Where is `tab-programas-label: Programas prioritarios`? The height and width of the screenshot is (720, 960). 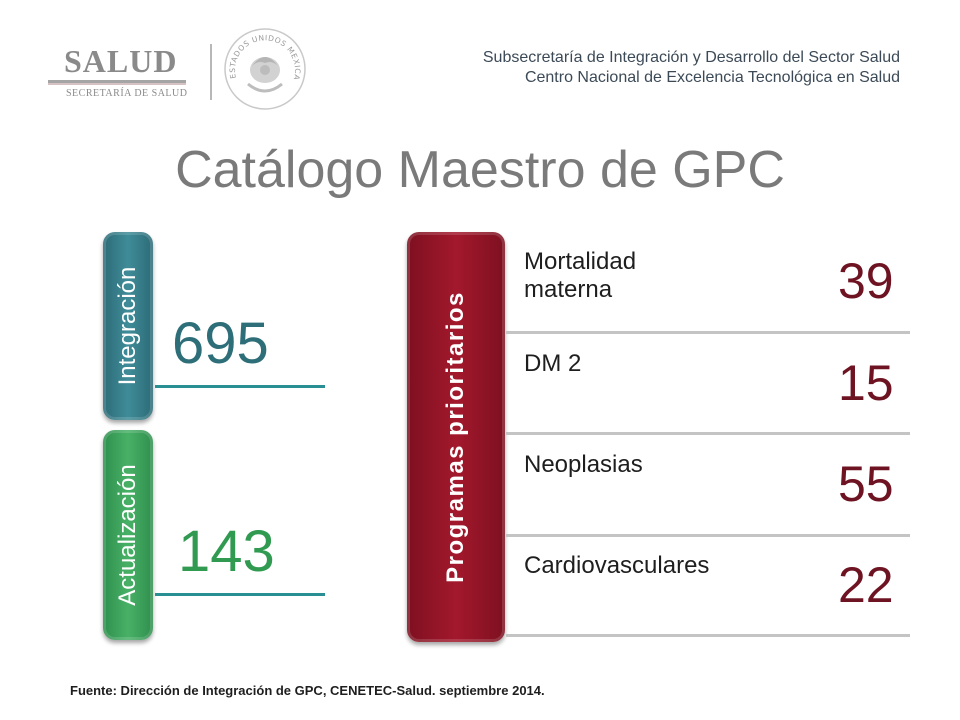
tab-programas-label: Programas prioritarios is located at coordinates (455, 437).